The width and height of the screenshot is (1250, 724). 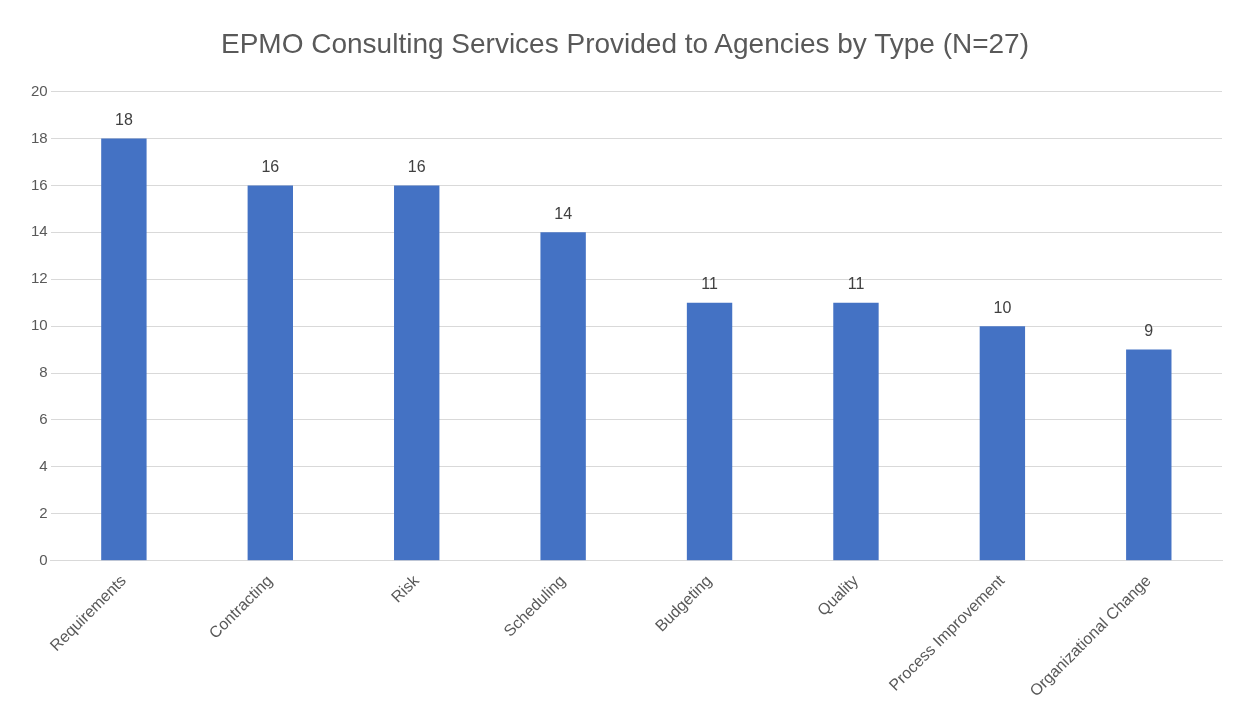 I want to click on y-tick-label: 20, so click(x=39, y=90).